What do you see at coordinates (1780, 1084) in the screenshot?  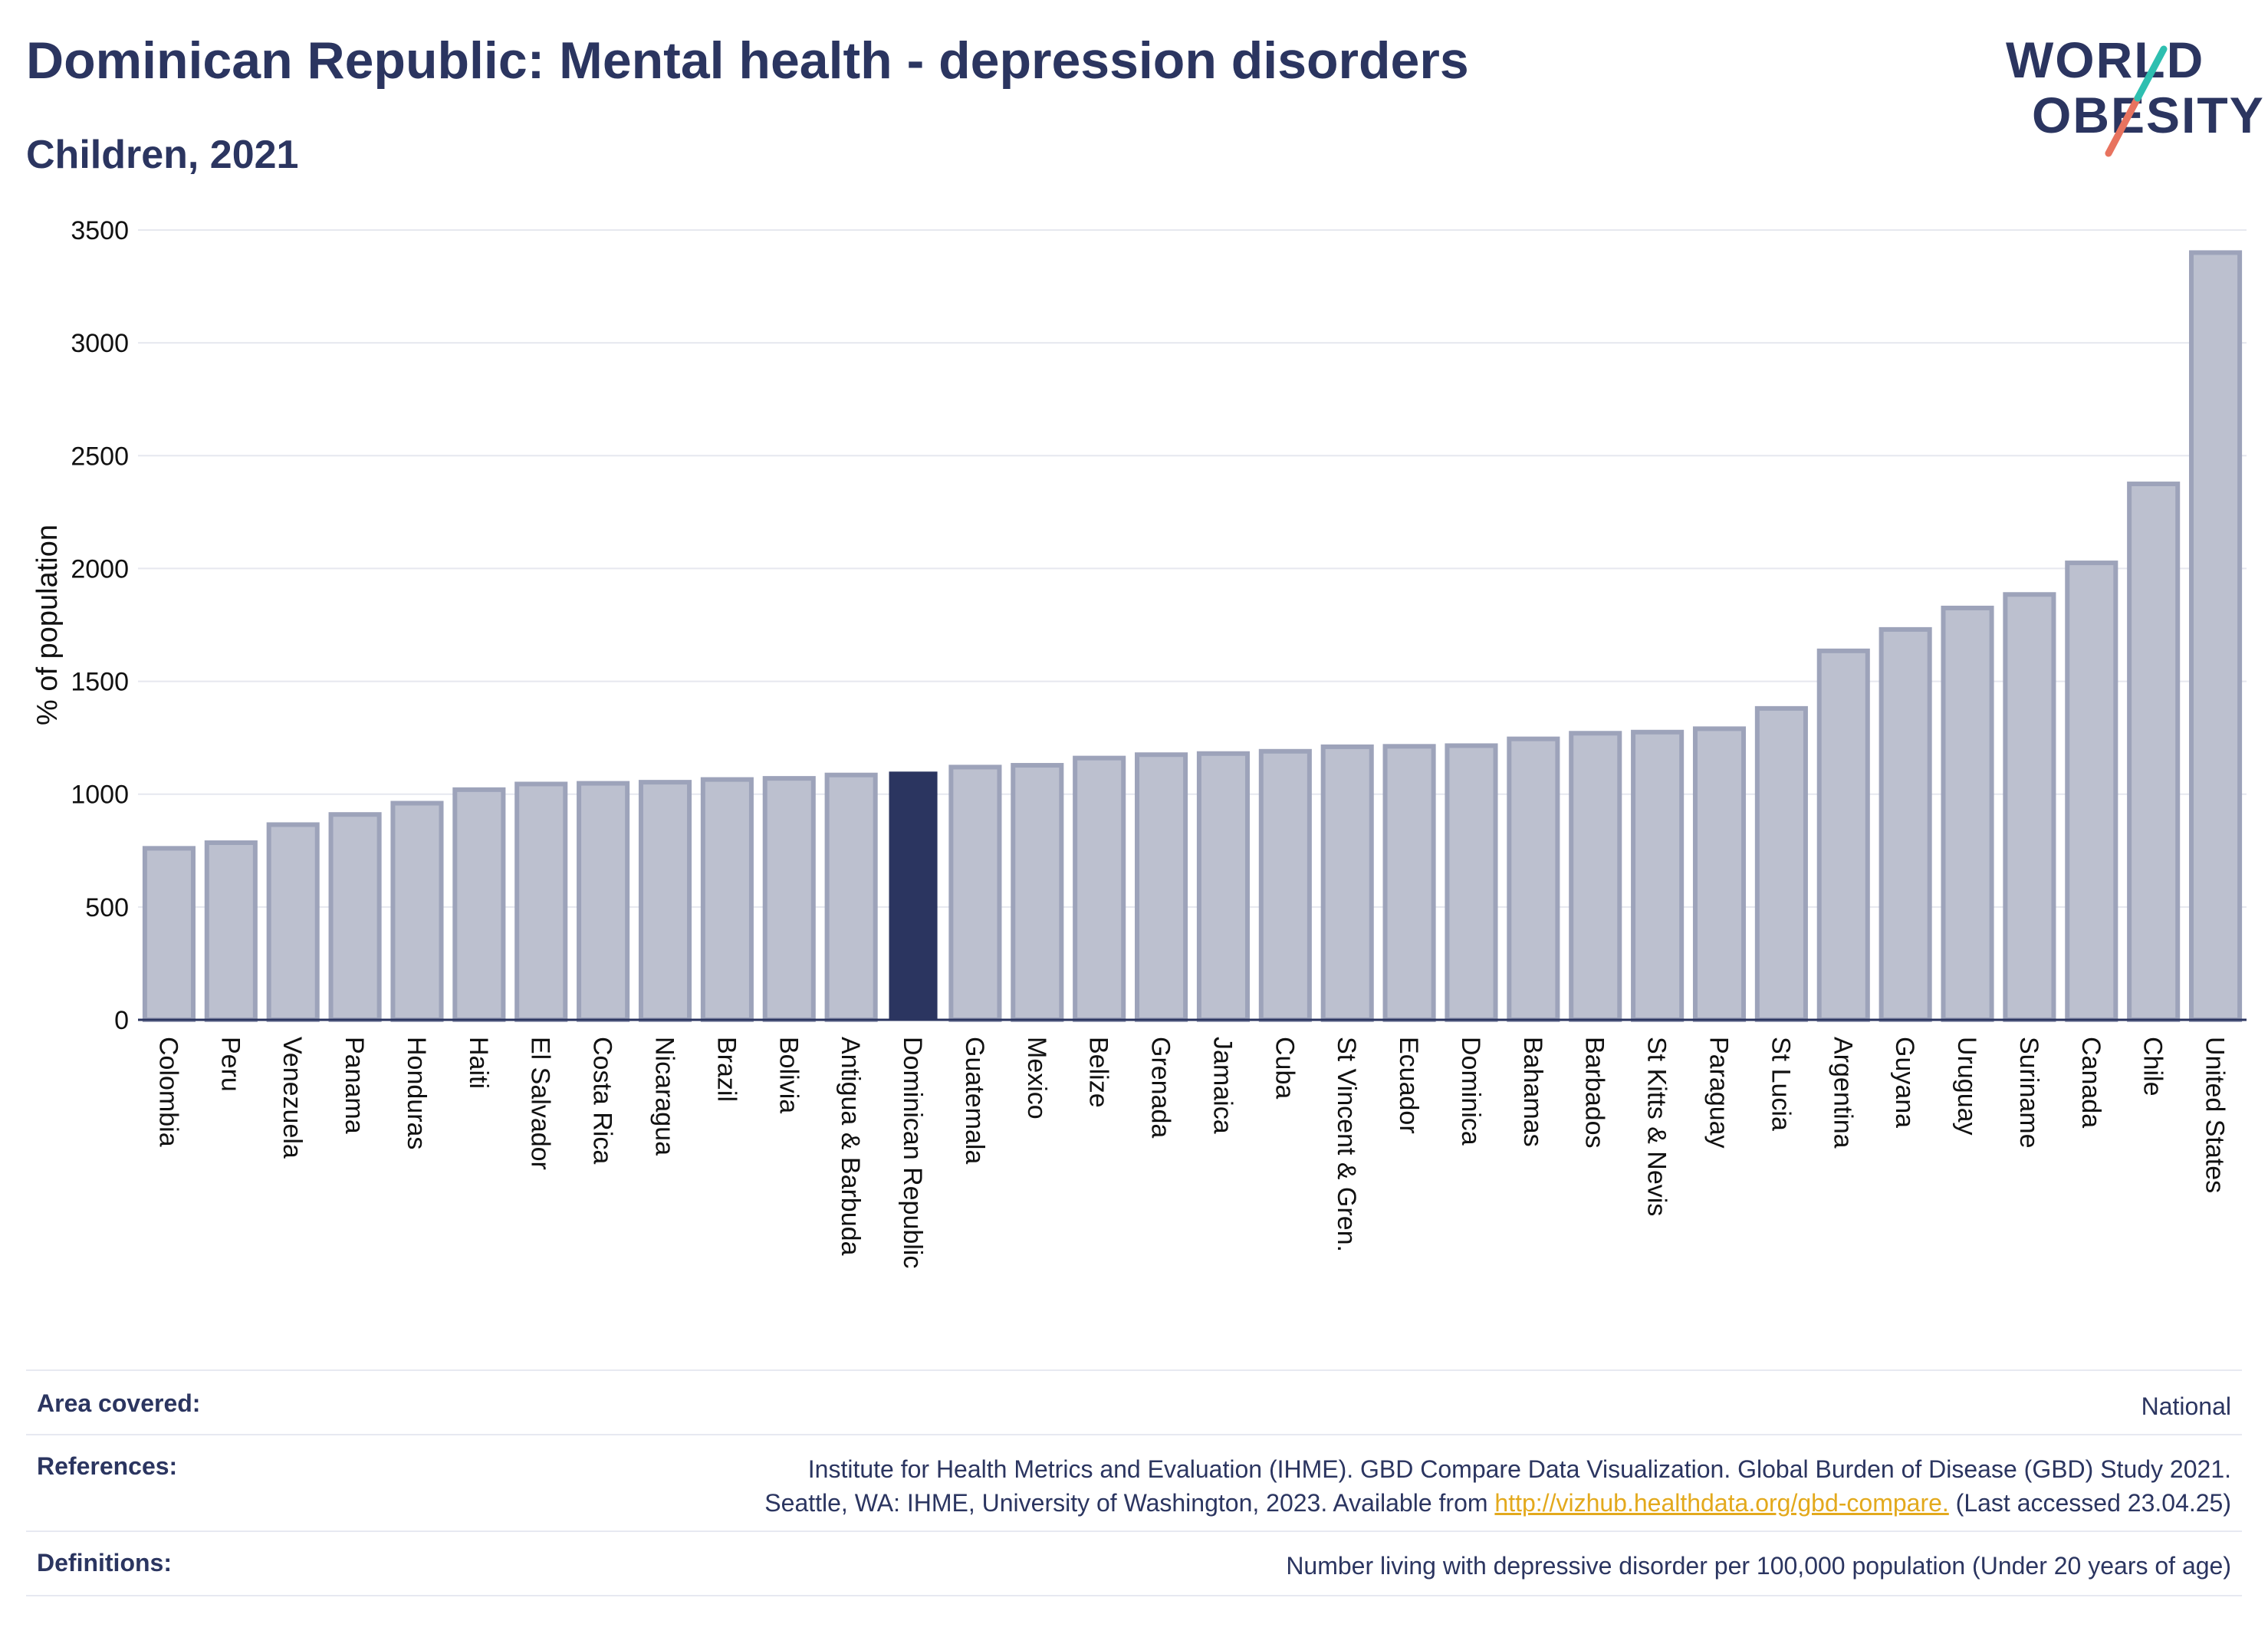 I see `x-tick-label: St Lucia` at bounding box center [1780, 1084].